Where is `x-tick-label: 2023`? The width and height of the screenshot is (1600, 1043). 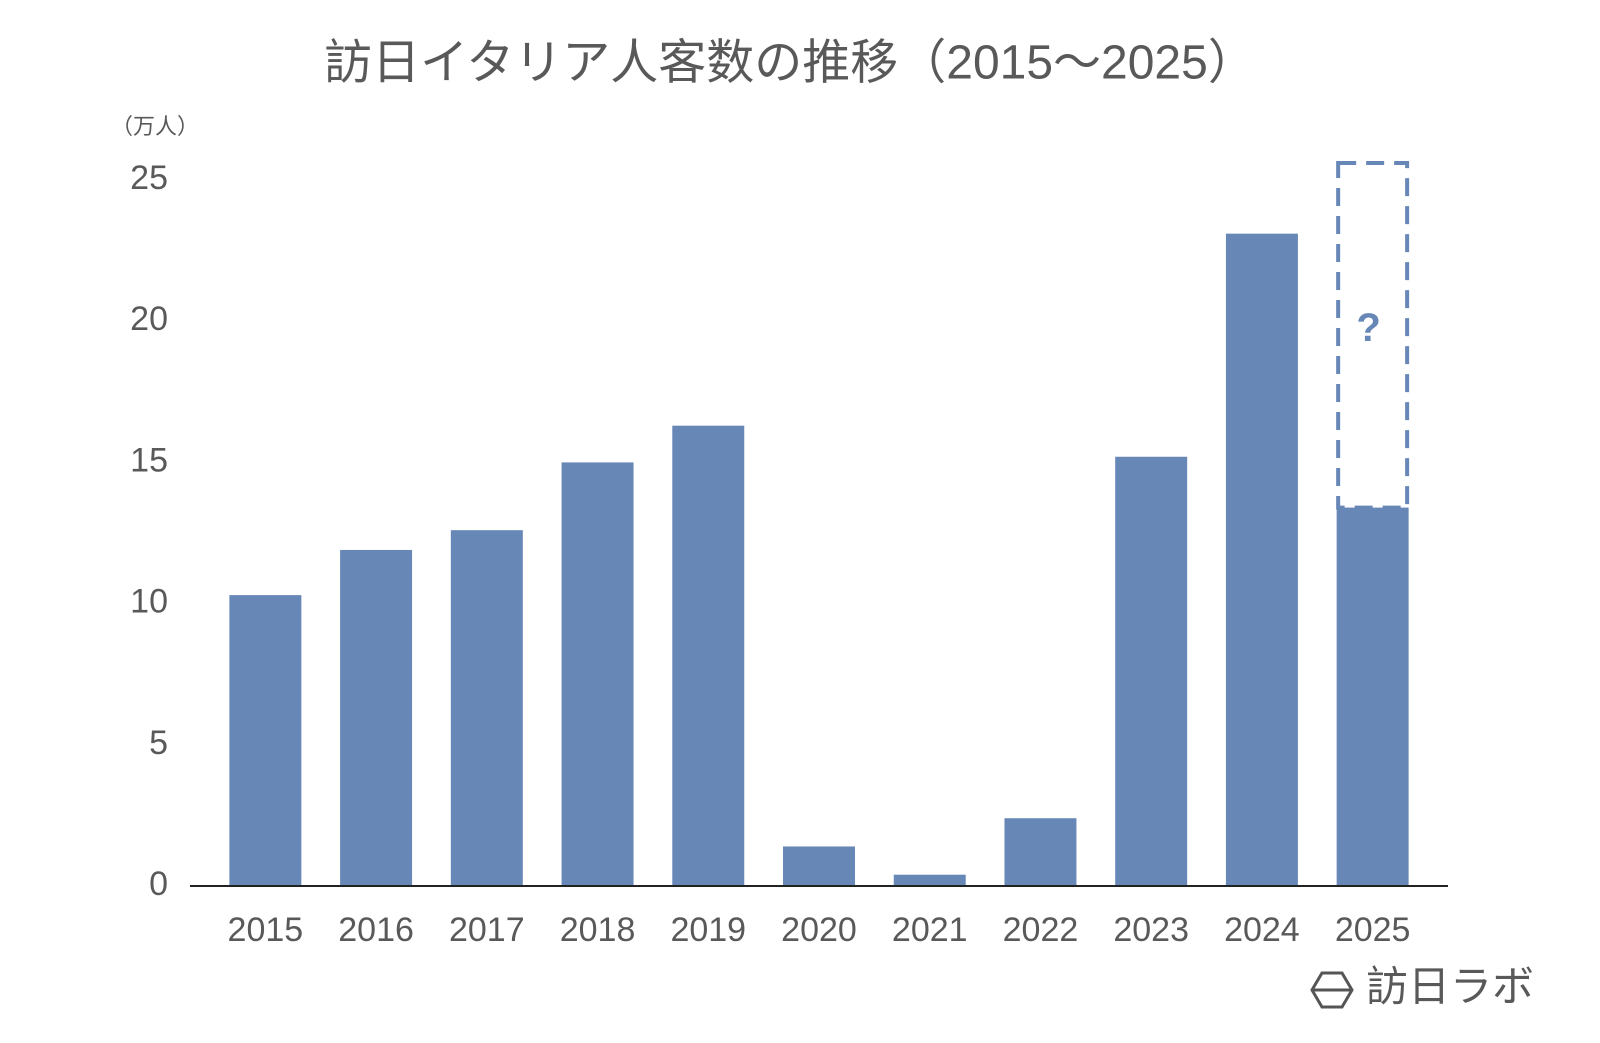 x-tick-label: 2023 is located at coordinates (1151, 930).